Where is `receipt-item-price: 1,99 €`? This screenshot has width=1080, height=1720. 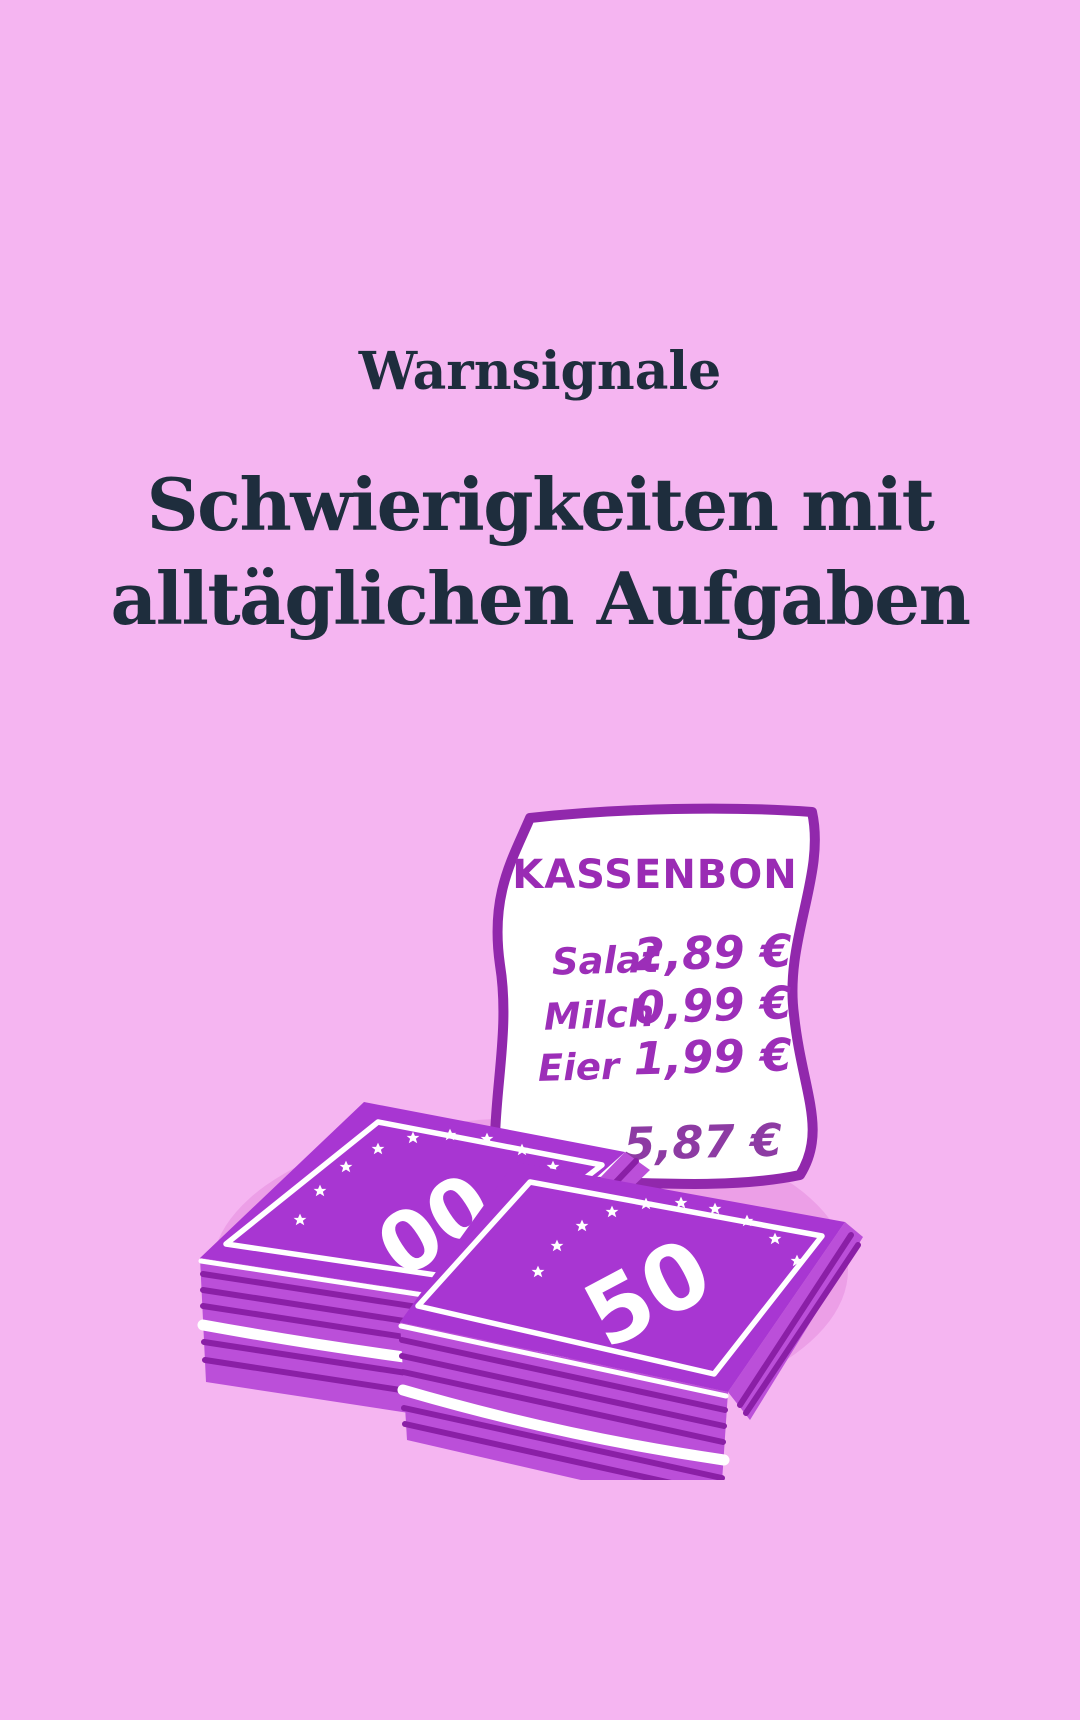 receipt-item-price: 1,99 € is located at coordinates (712, 1056).